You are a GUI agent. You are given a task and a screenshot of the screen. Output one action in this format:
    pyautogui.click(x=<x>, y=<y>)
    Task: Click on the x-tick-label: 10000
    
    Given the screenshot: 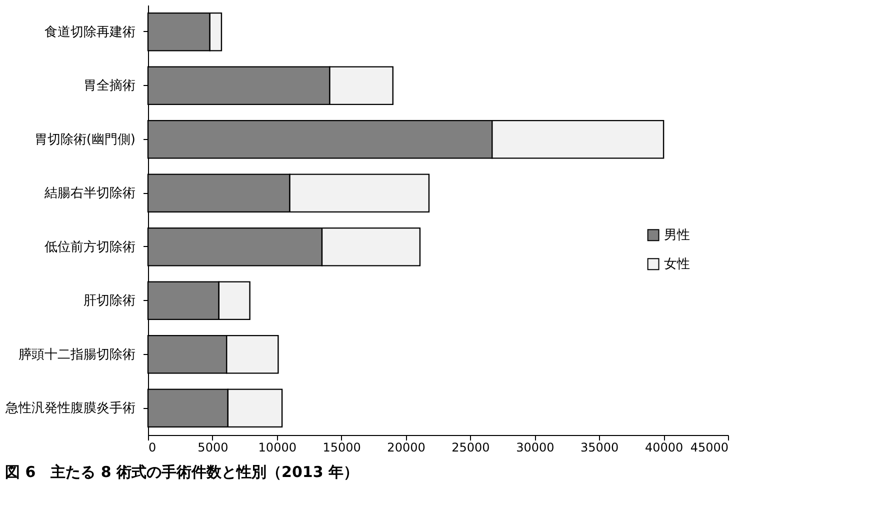 What is the action you would take?
    pyautogui.click(x=277, y=447)
    